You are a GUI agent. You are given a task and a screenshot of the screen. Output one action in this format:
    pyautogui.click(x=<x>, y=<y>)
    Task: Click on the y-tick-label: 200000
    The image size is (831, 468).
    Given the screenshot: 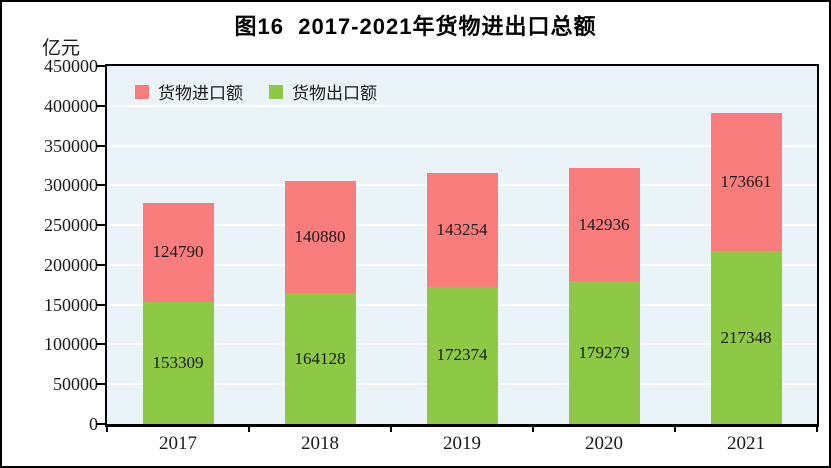 What is the action you would take?
    pyautogui.click(x=71, y=264)
    